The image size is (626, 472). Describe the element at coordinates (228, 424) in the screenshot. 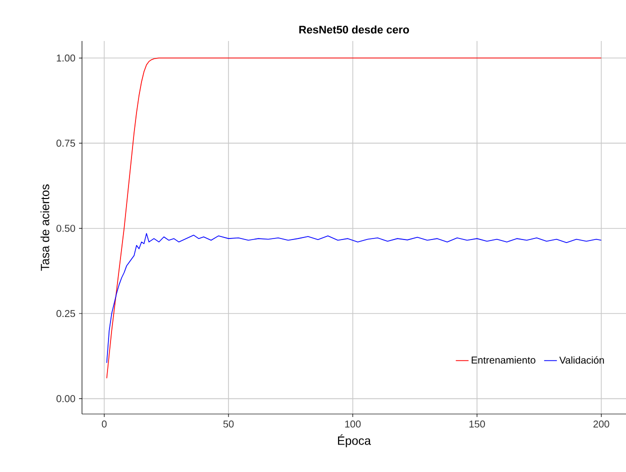

I see `x-tick-label: 50` at that location.